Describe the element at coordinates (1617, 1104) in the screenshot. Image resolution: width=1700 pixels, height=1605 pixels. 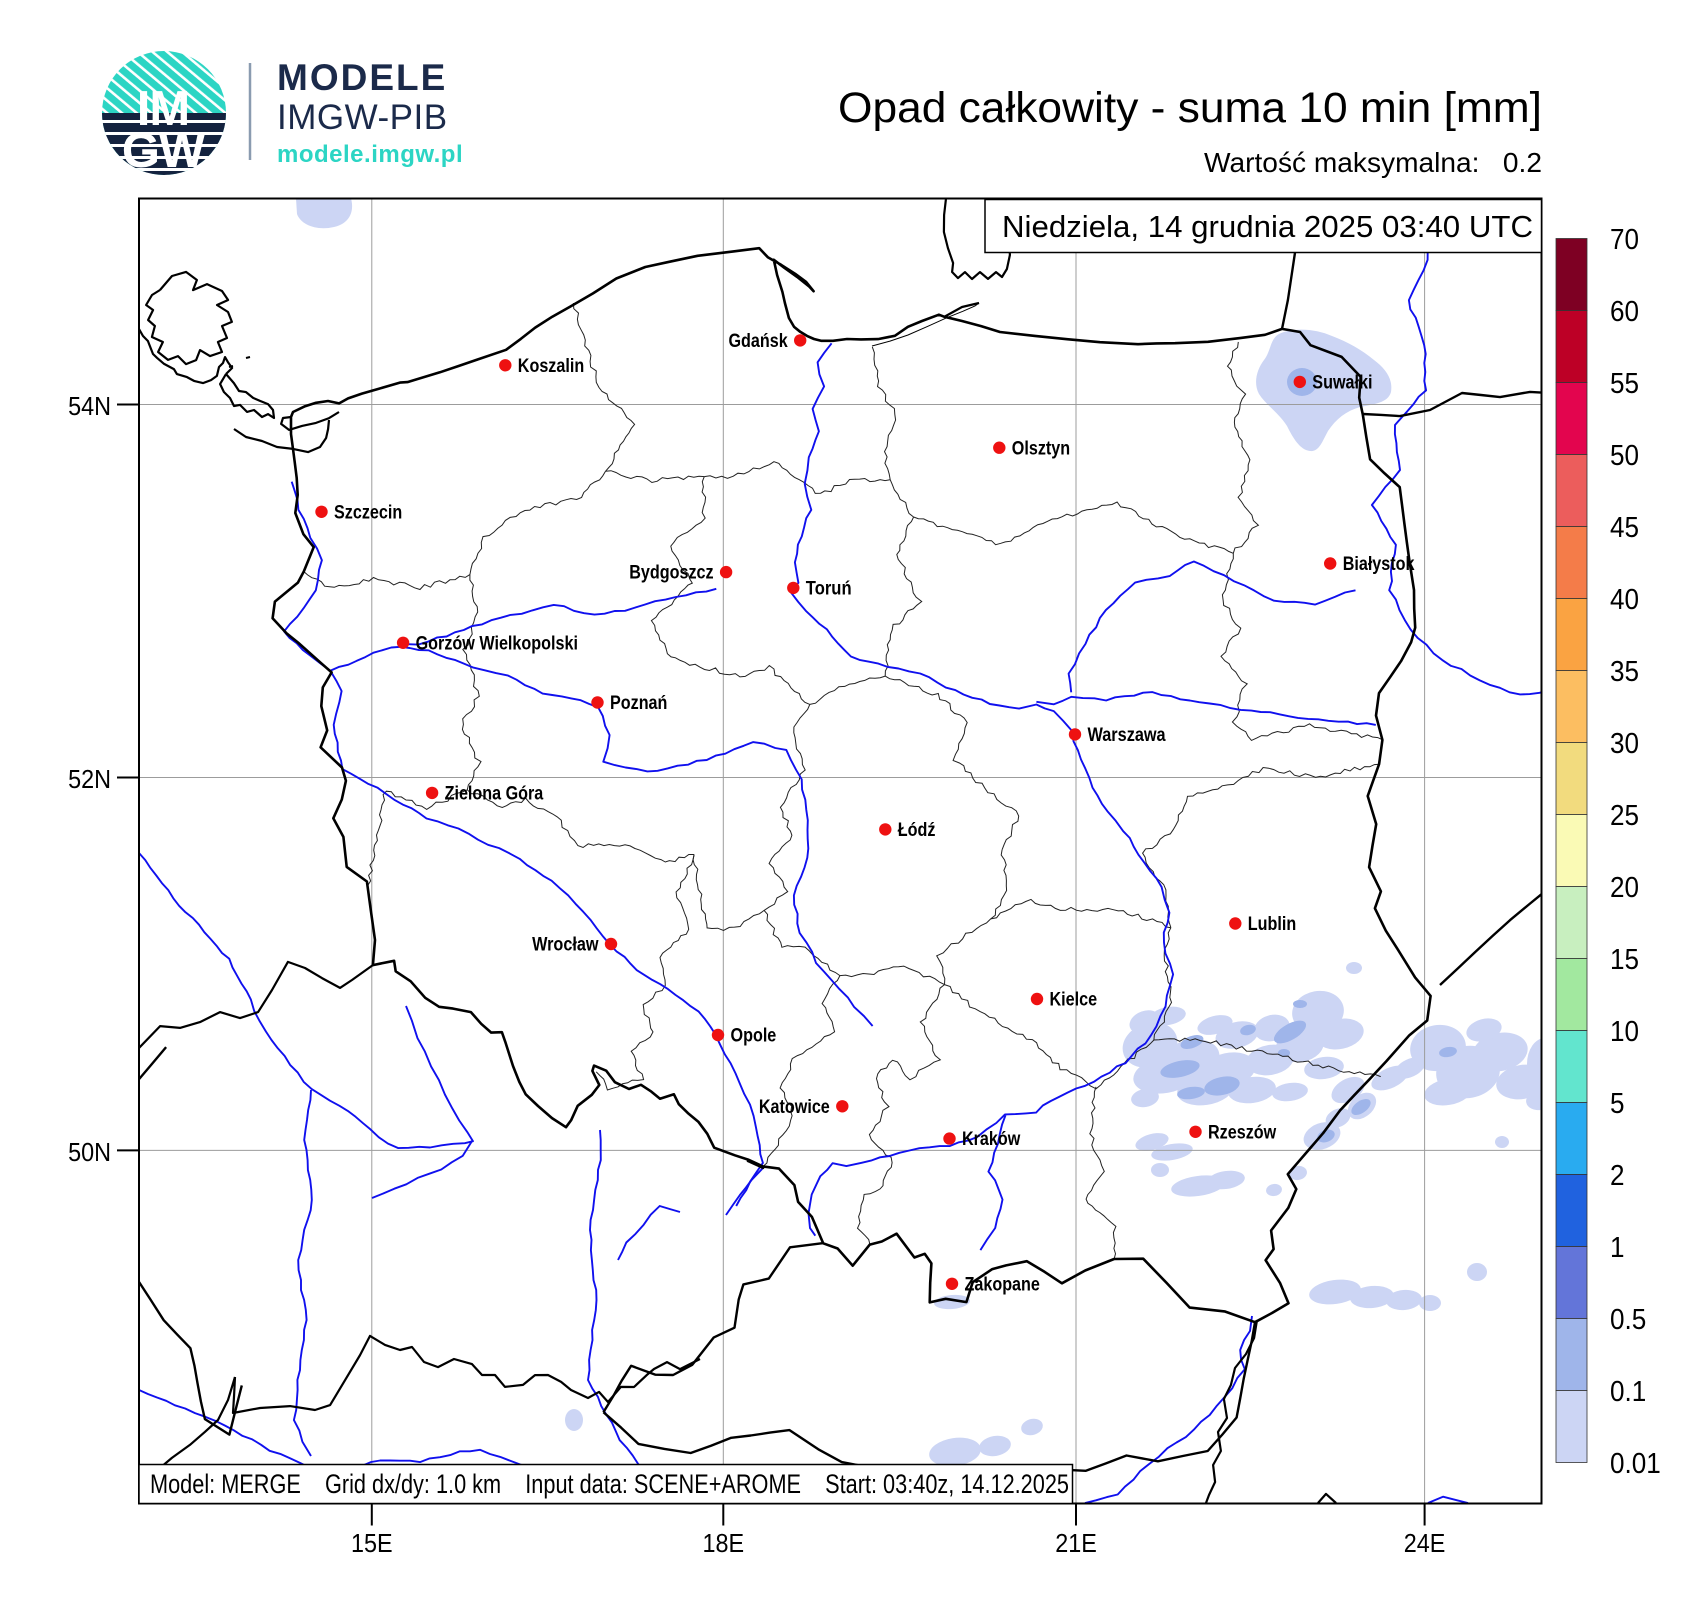
I see `svg-text: 5` at that location.